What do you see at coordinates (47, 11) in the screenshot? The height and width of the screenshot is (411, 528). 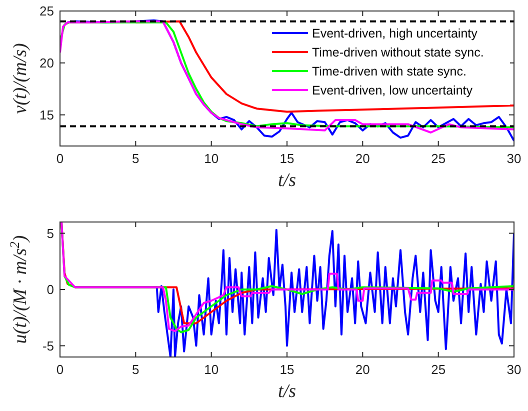 I see `y-tick-label: 25` at bounding box center [47, 11].